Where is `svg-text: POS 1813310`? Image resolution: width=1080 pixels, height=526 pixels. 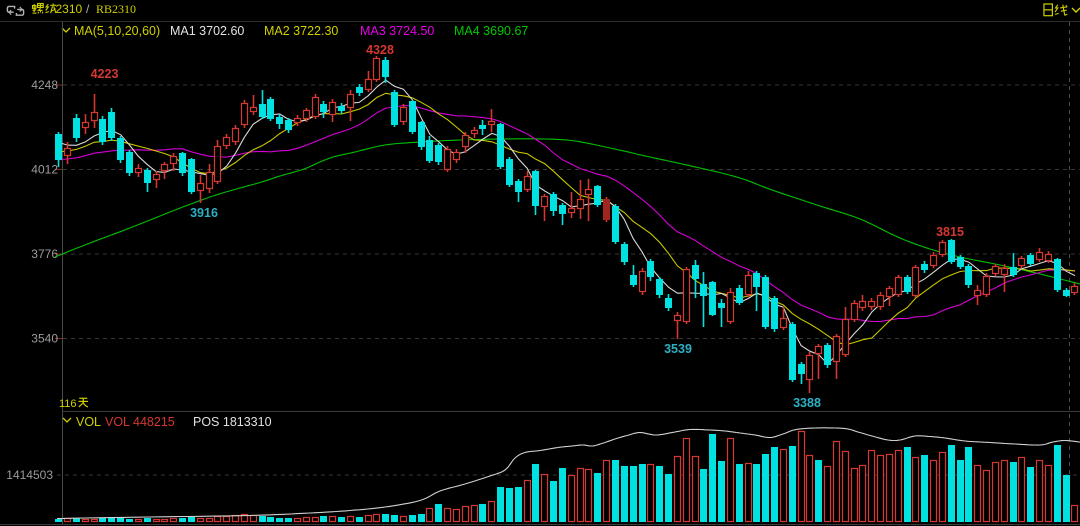
svg-text: POS 1813310 is located at coordinates (232, 422).